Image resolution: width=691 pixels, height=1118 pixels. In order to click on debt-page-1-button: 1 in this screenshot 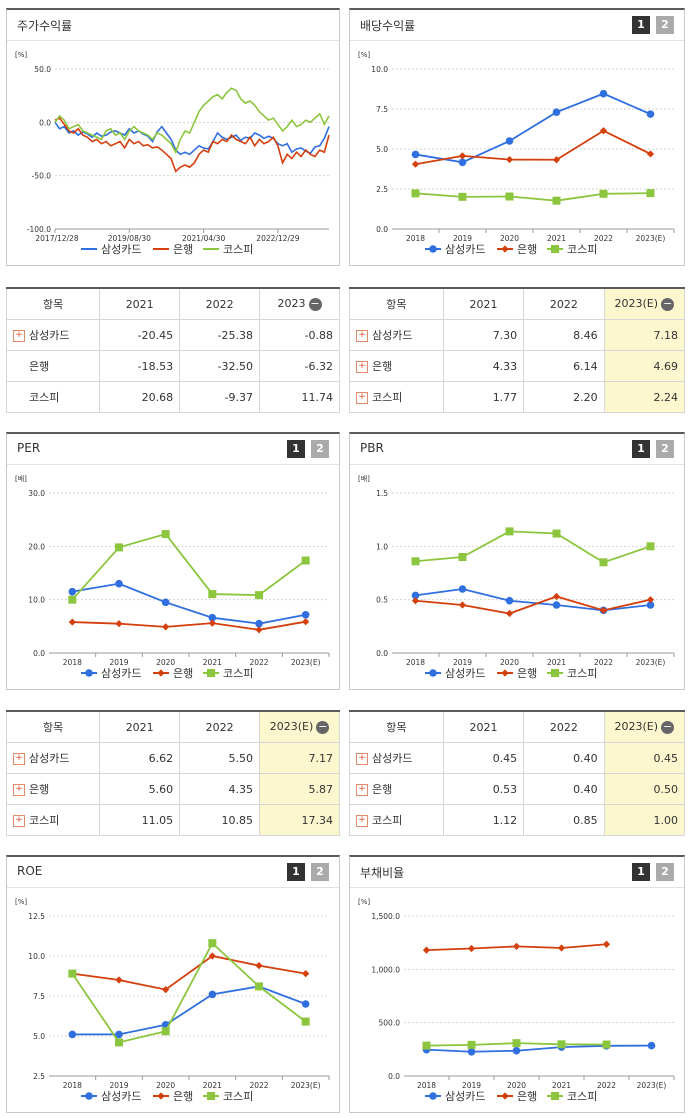, I will do `click(641, 872)`.